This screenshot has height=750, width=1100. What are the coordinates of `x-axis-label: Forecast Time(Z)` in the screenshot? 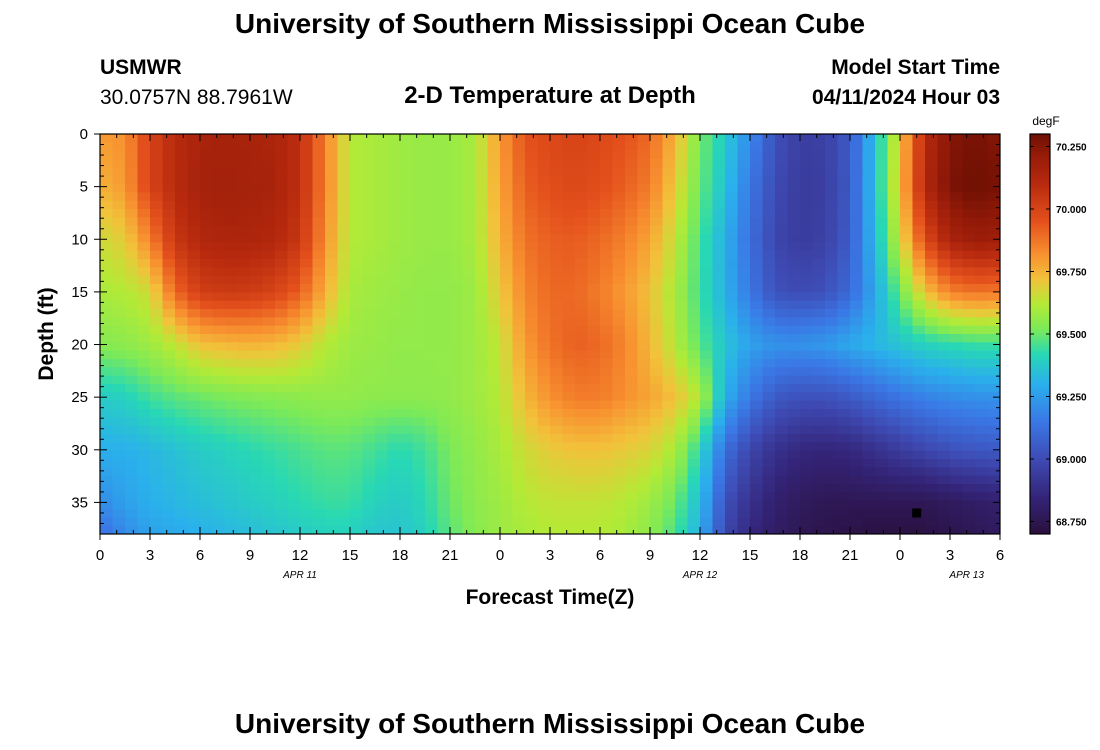 It's located at (550, 597).